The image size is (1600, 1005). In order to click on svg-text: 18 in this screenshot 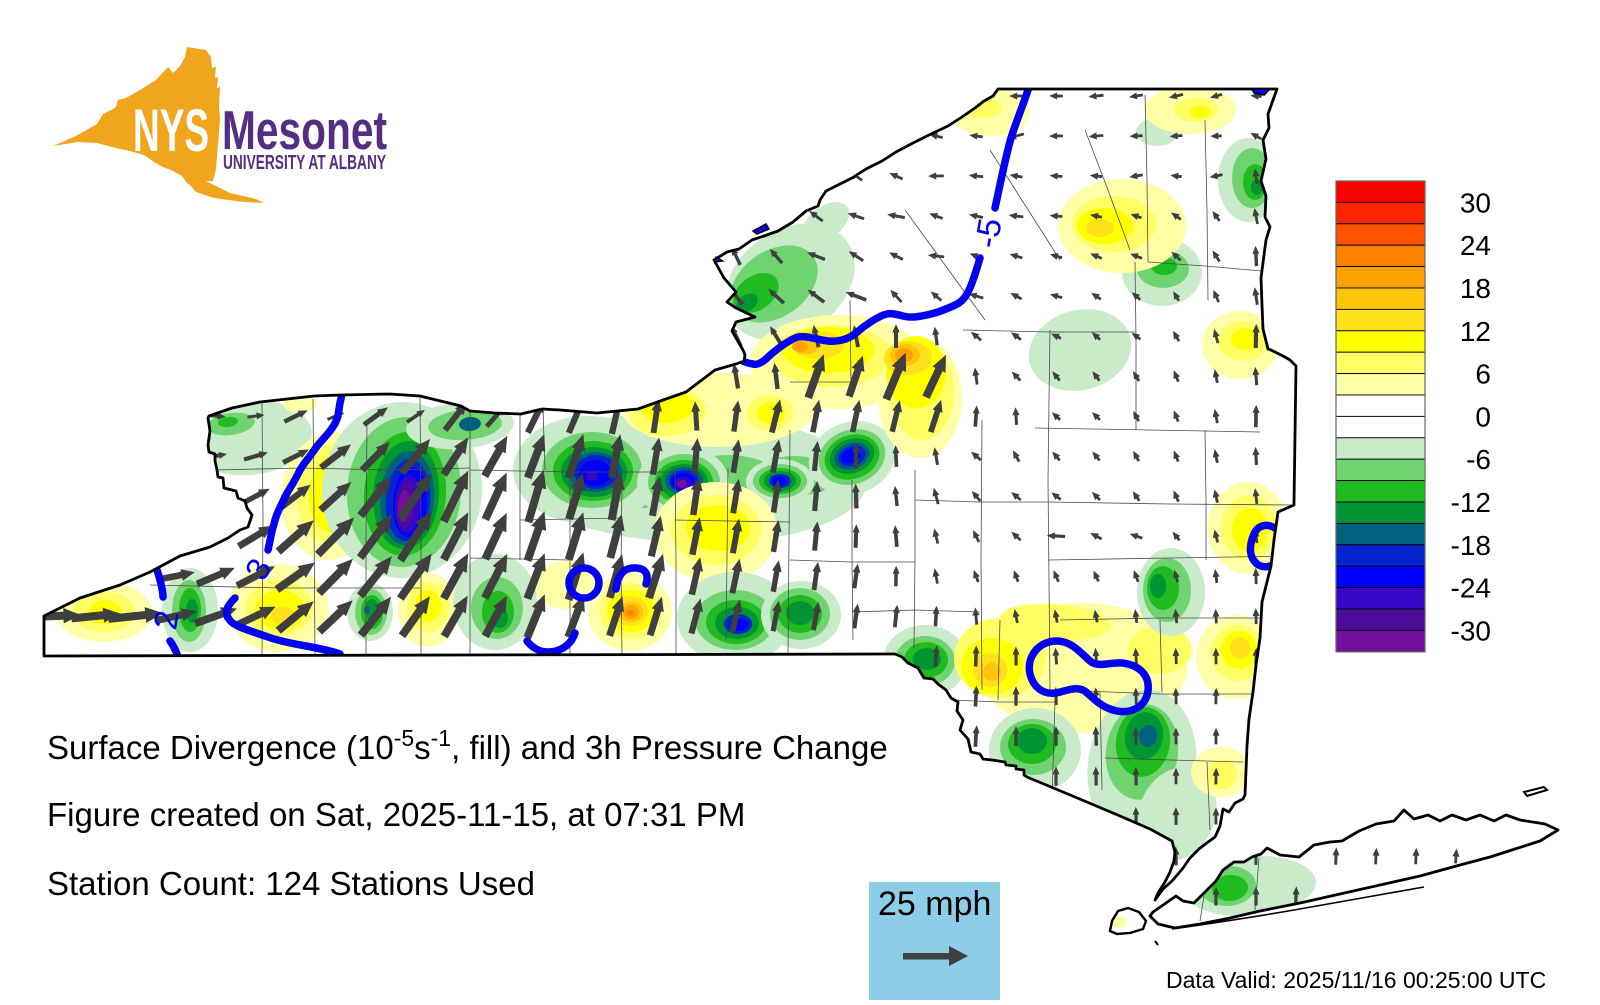, I will do `click(1475, 288)`.